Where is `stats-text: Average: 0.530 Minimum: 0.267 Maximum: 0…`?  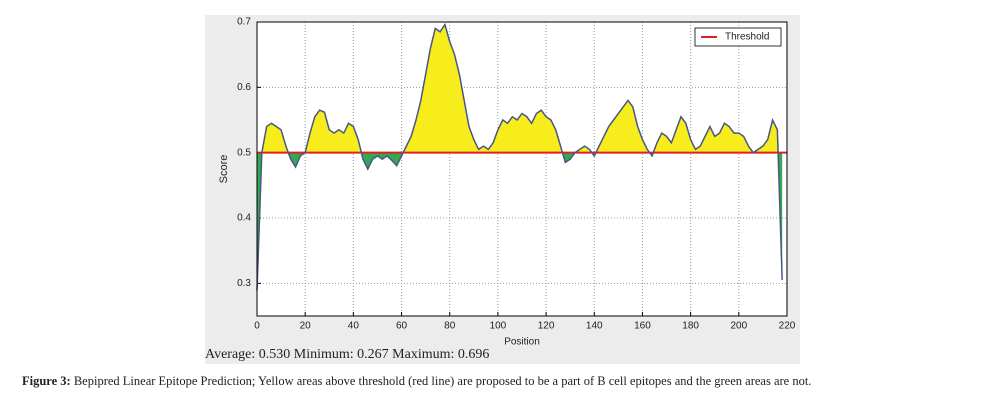
stats-text: Average: 0.530 Minimum: 0.267 Maximum: 0… is located at coordinates (347, 354).